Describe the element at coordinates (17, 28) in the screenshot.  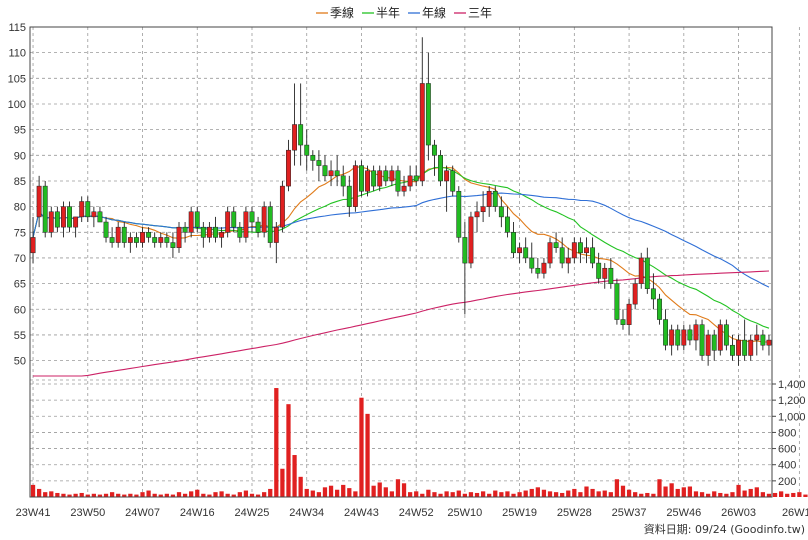
I see `price-tick-label: 115` at that location.